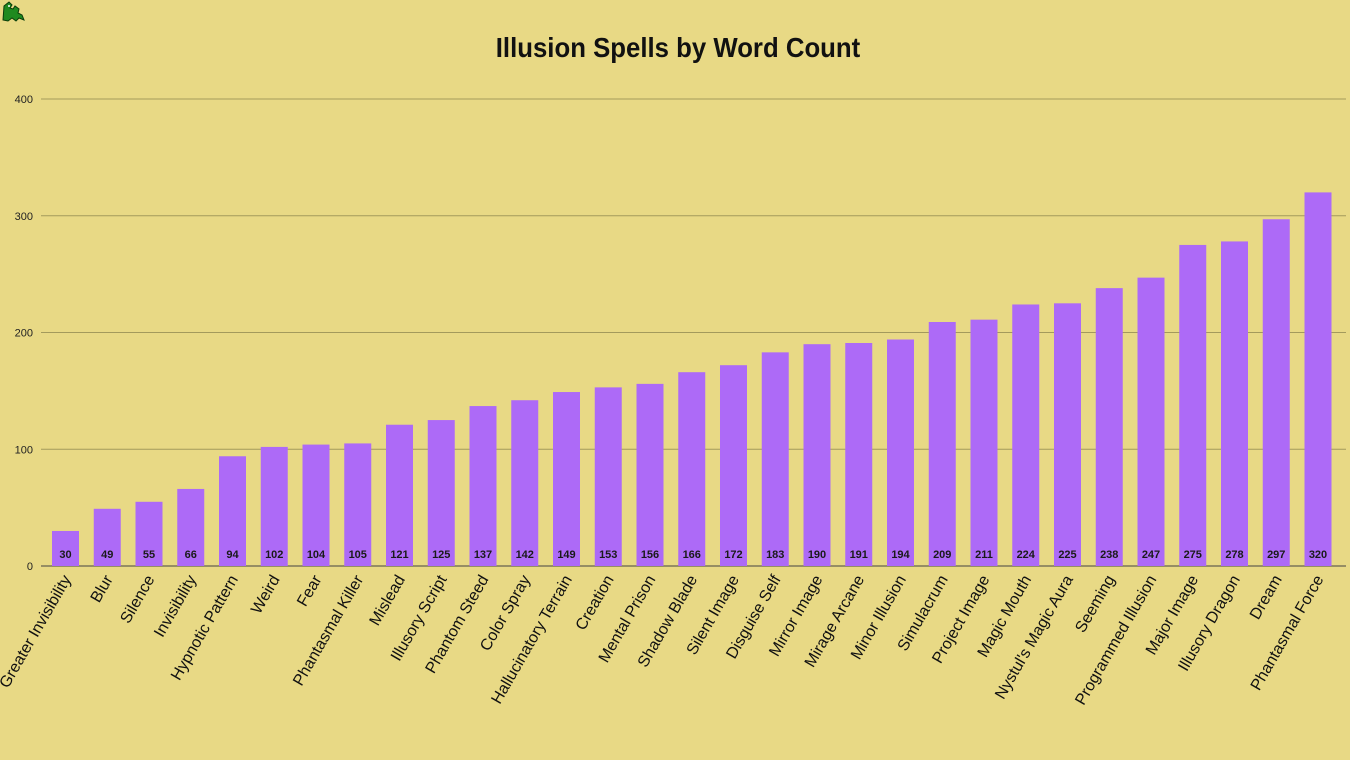 This screenshot has height=760, width=1350. Describe the element at coordinates (1318, 555) in the screenshot. I see `data-label: 320` at that location.